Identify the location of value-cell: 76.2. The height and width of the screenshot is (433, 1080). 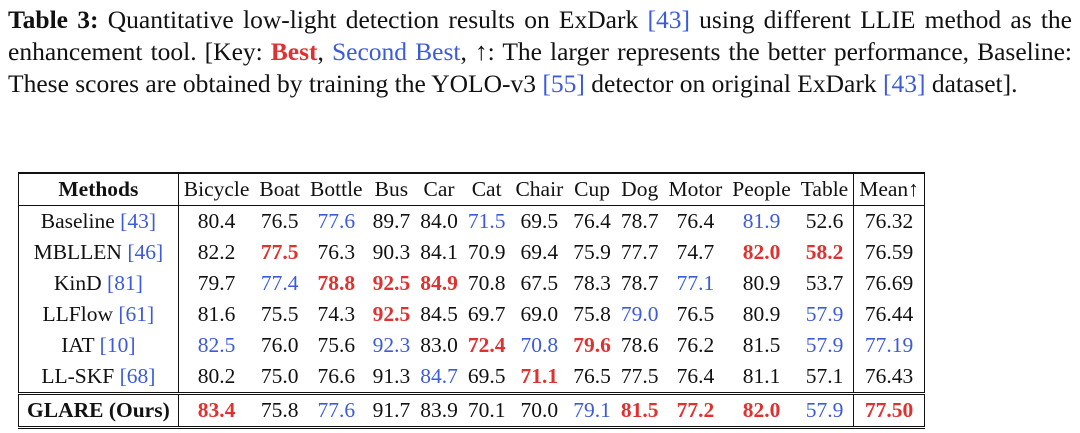
(695, 345).